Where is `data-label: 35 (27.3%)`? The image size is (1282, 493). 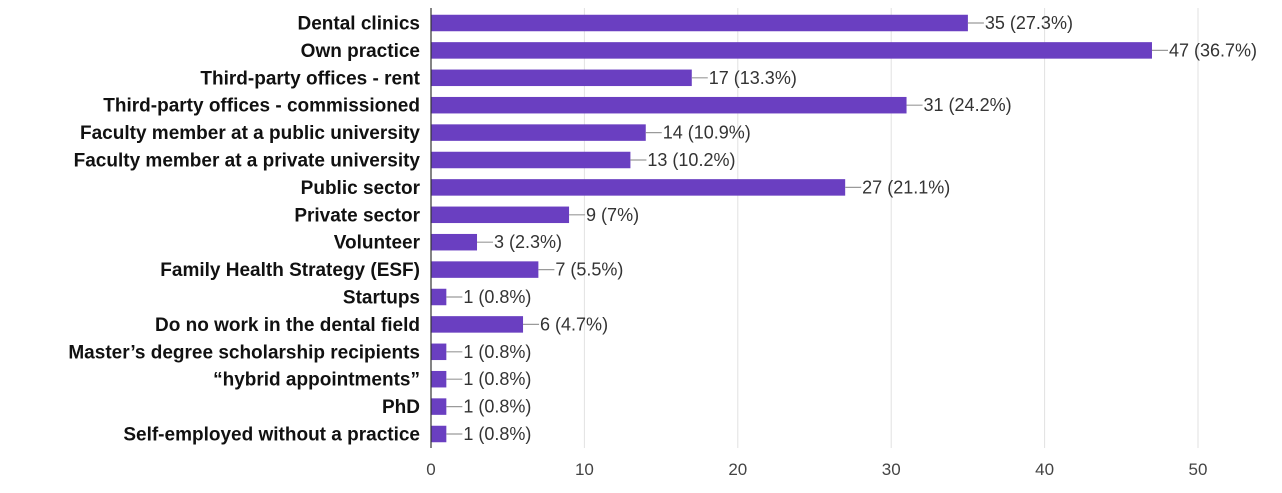
data-label: 35 (27.3%) is located at coordinates (1029, 23).